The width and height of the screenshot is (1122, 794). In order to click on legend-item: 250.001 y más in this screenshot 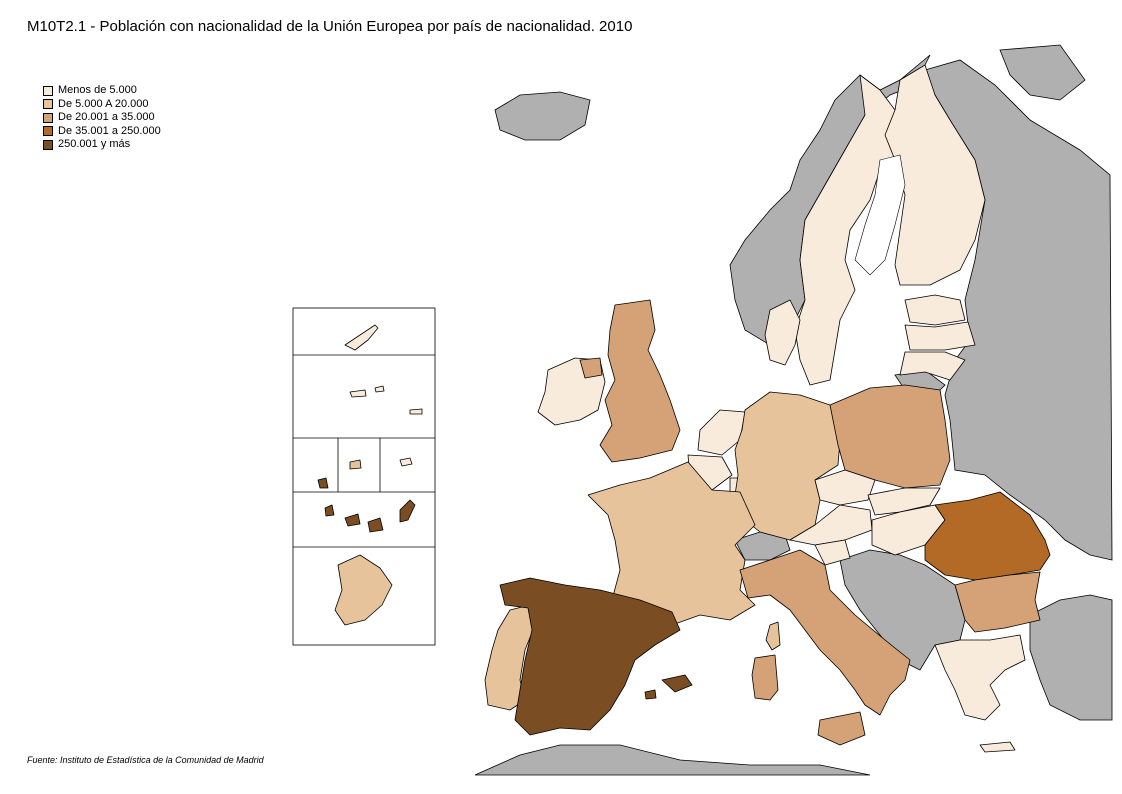, I will do `click(102, 145)`.